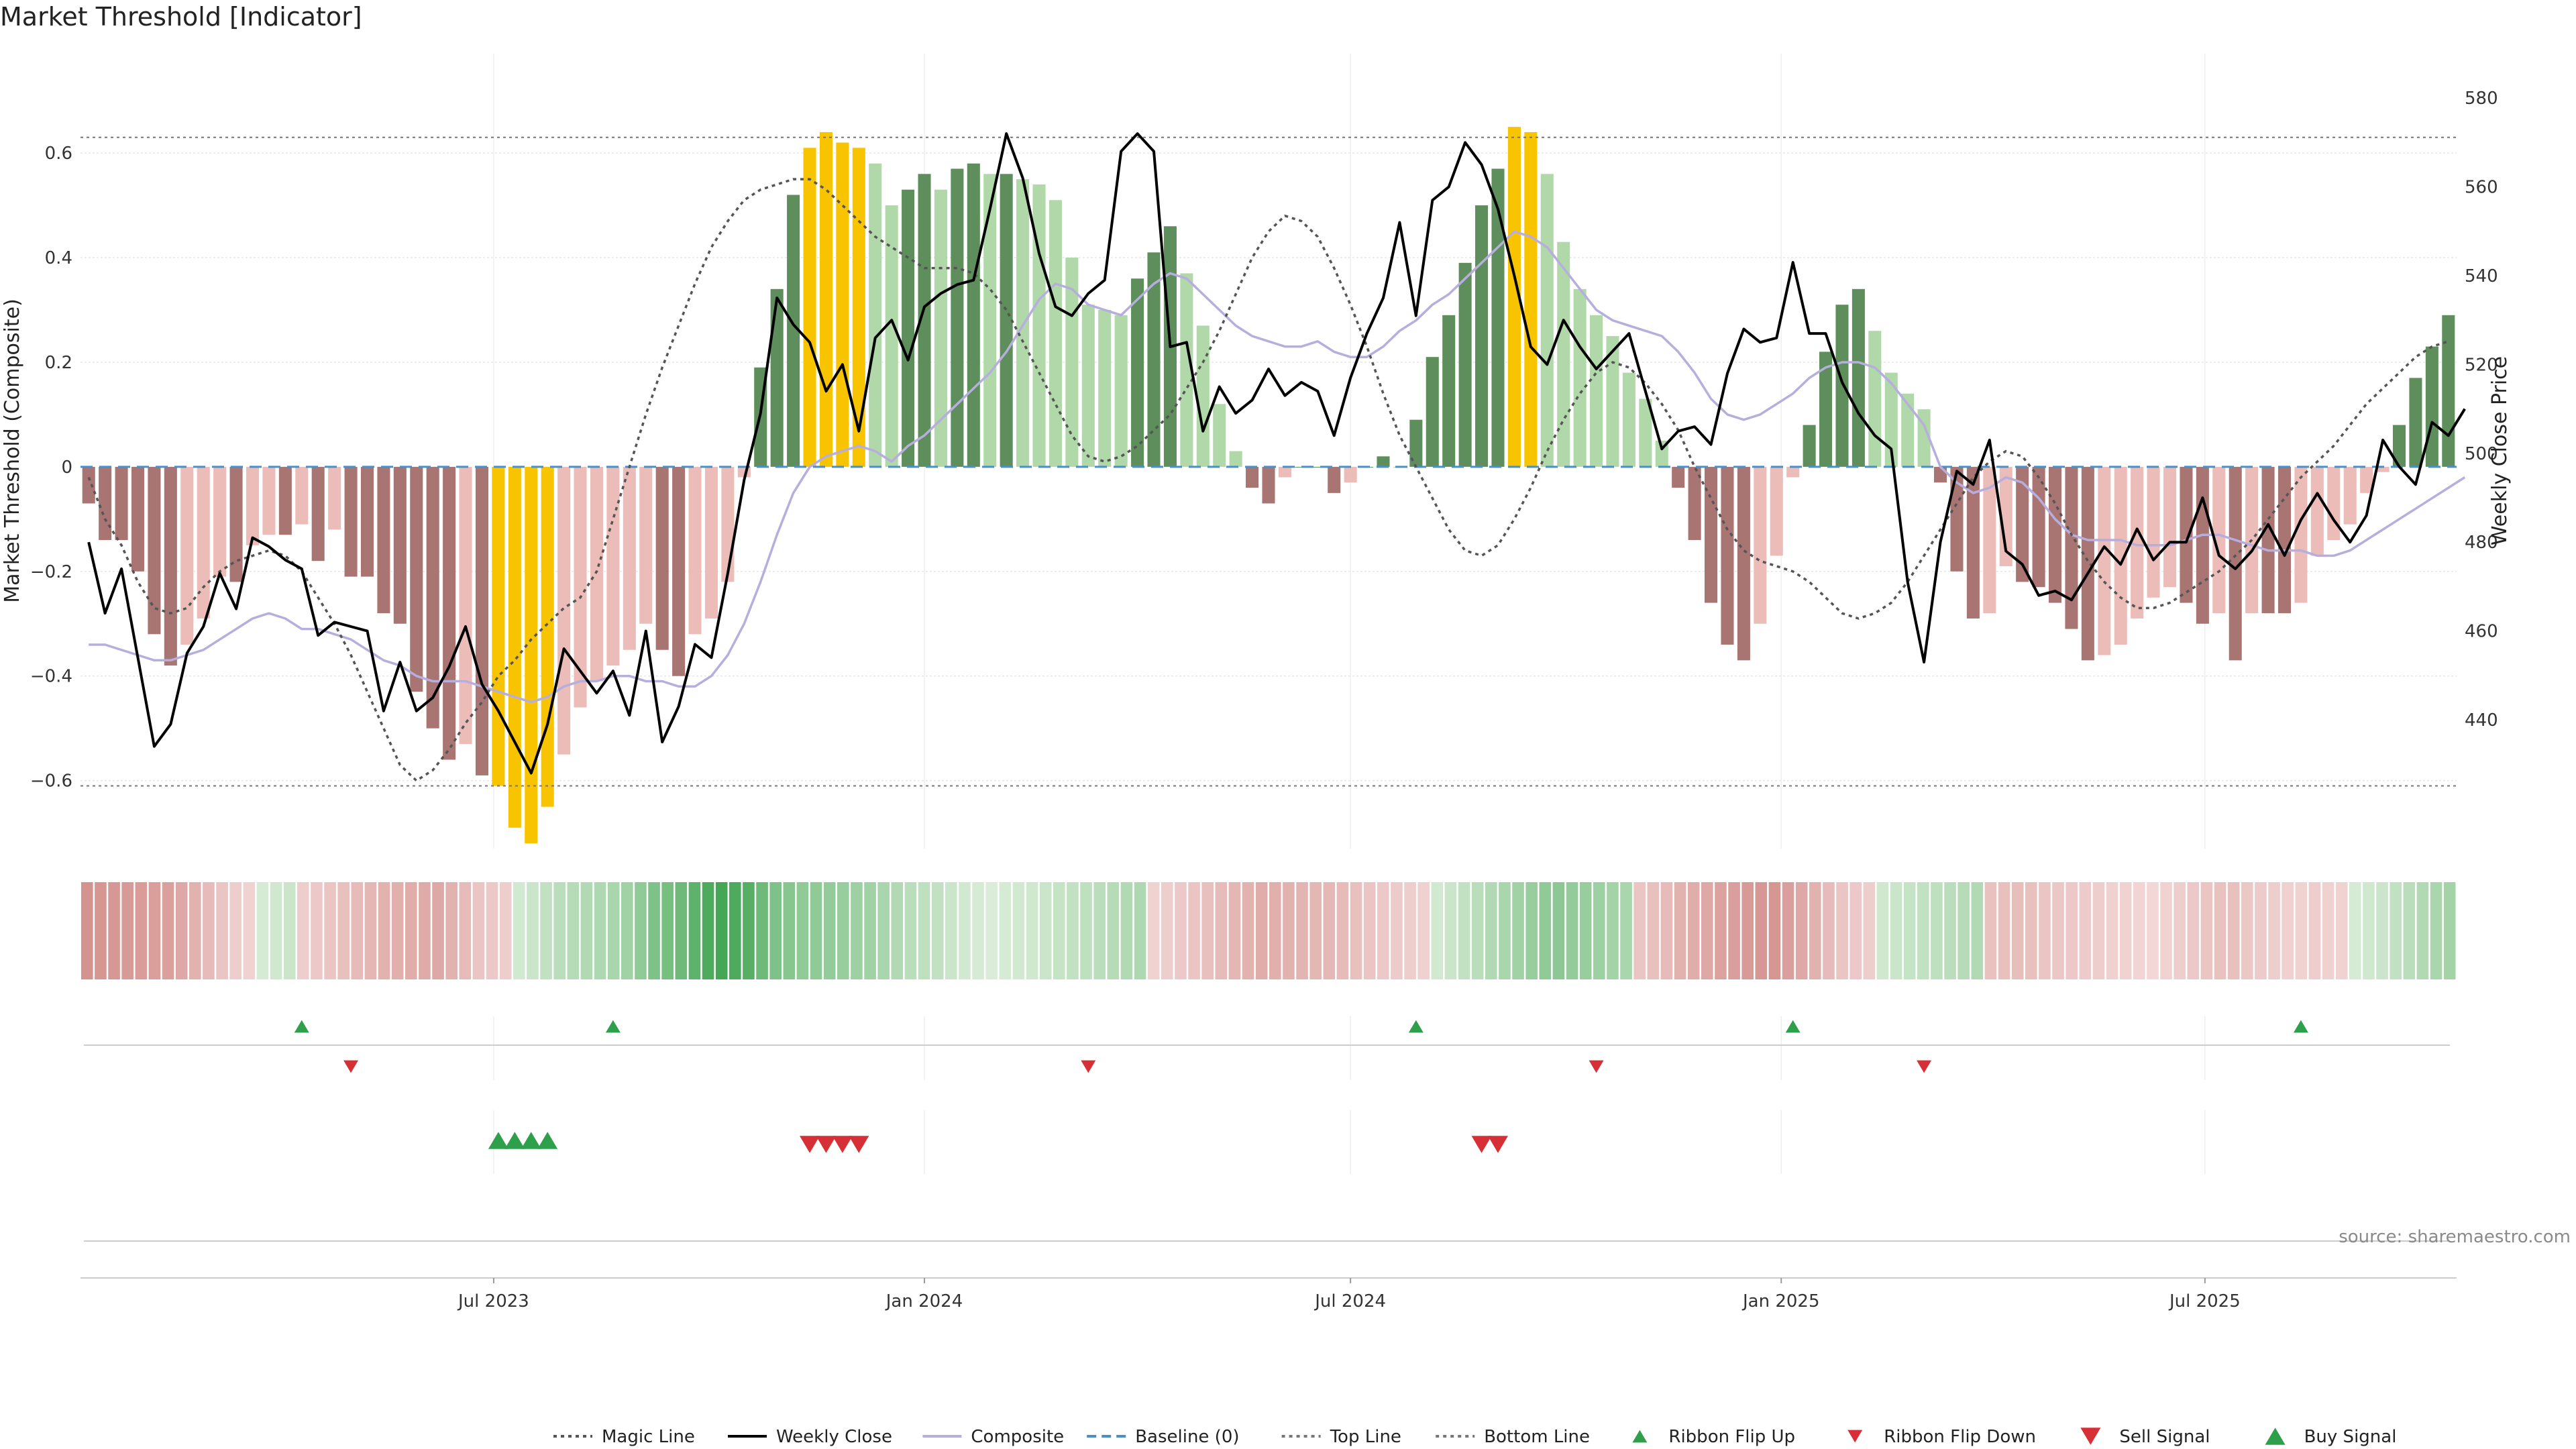 The image size is (2576, 1449). I want to click on y-left-tick-label: 0.6, so click(58, 154).